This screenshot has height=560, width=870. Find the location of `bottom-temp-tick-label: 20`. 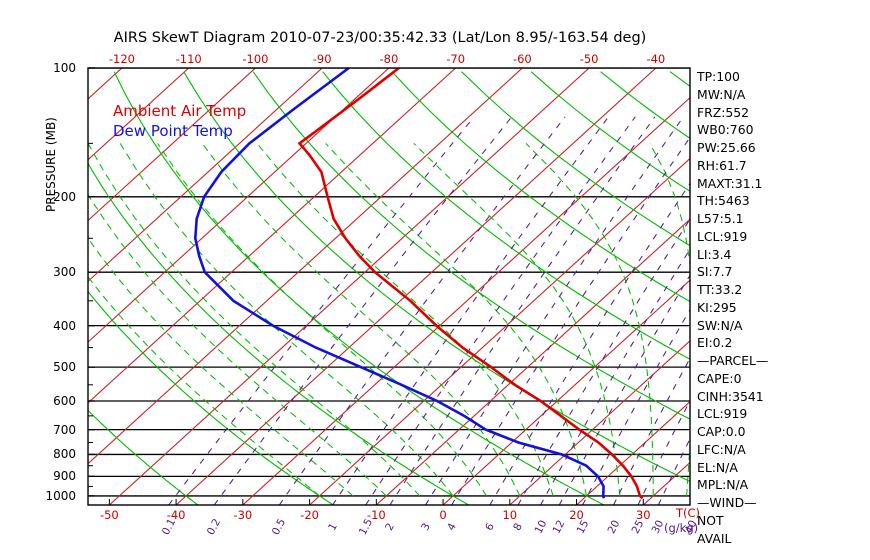

bottom-temp-tick-label: 20 is located at coordinates (576, 515).